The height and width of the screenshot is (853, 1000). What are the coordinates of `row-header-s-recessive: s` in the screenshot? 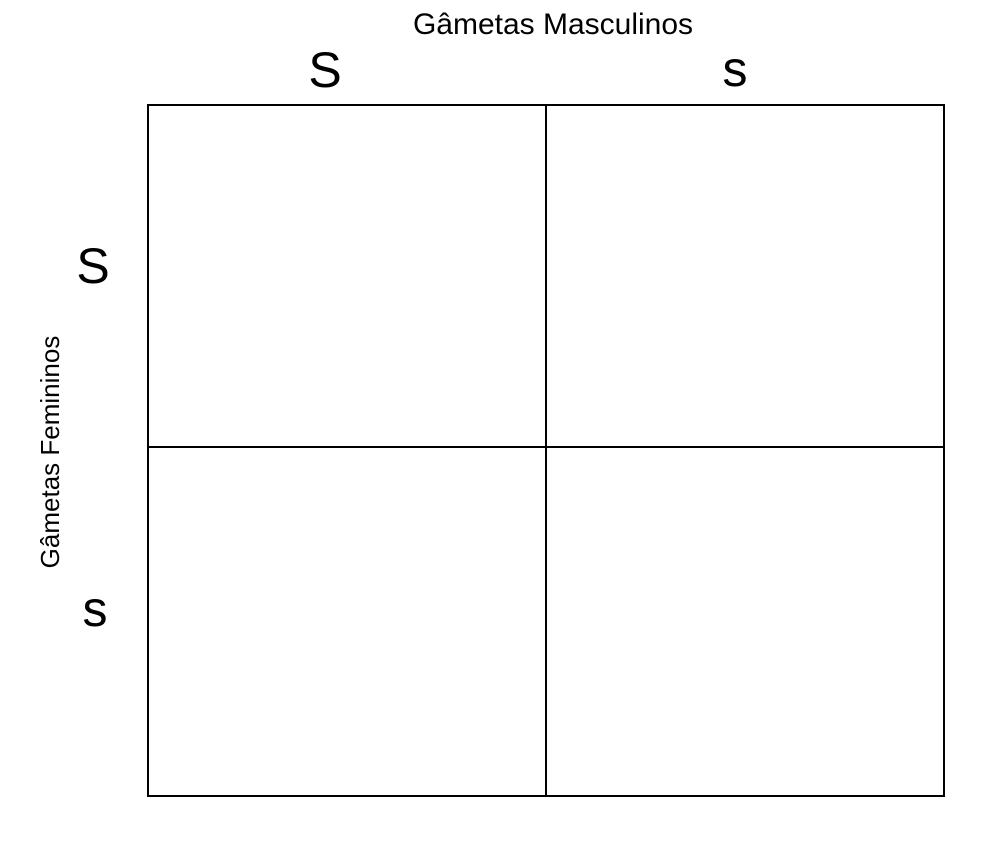 It's located at (95, 609).